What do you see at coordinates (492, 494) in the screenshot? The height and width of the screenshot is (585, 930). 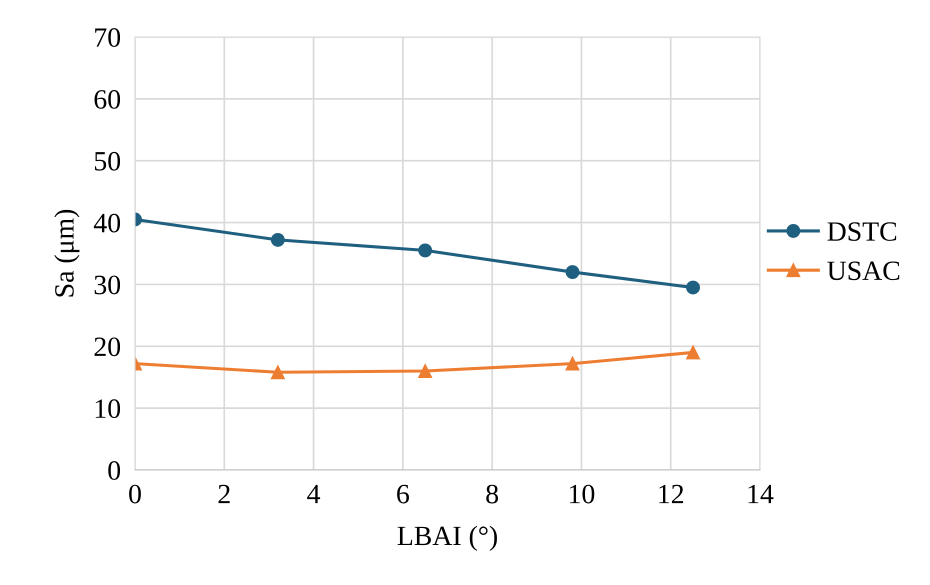 I see `x-tick-label: 8` at bounding box center [492, 494].